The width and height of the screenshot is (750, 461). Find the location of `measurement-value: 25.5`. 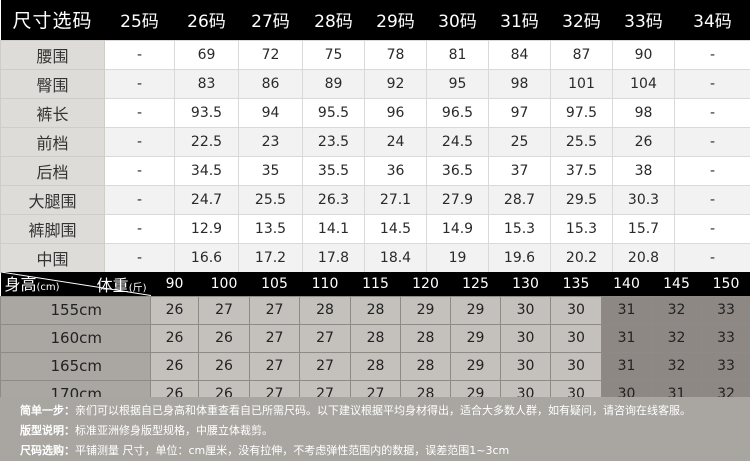

measurement-value: 25.5 is located at coordinates (270, 199).